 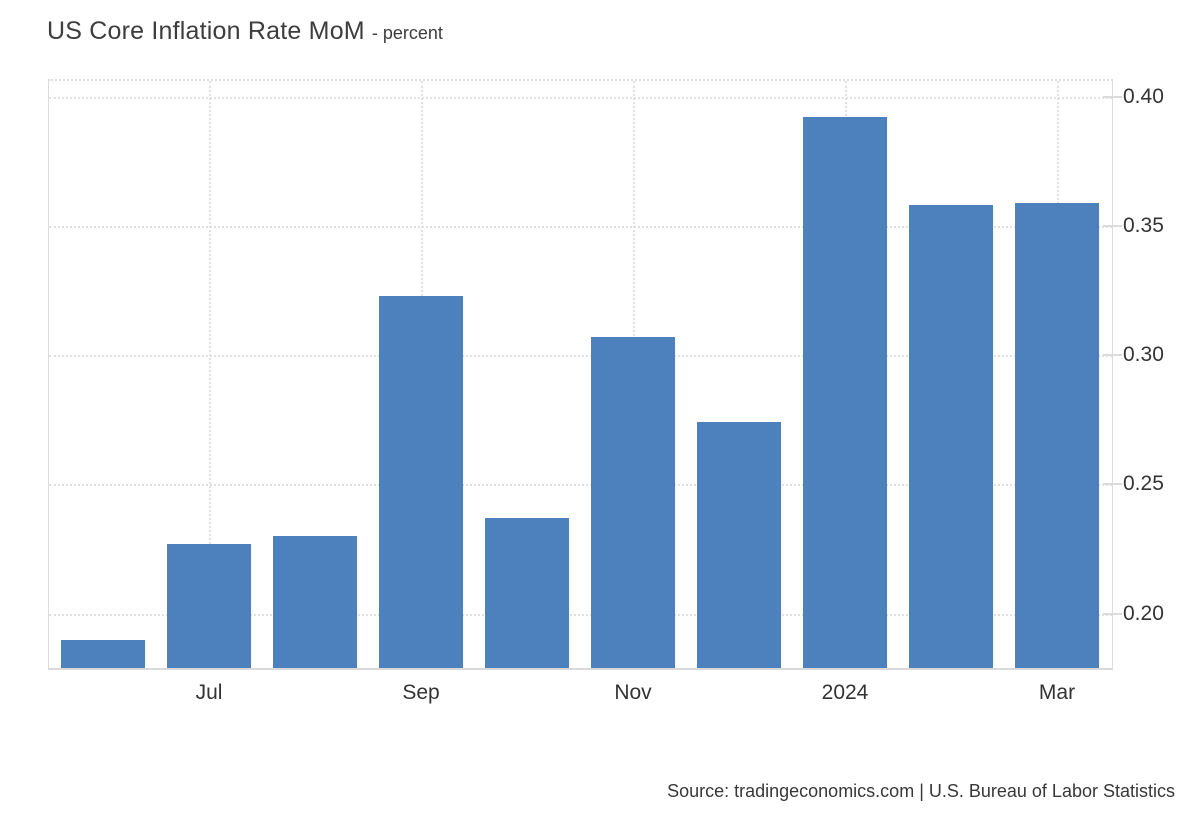 I want to click on y-tick-label: 0.40, so click(x=1143, y=96).